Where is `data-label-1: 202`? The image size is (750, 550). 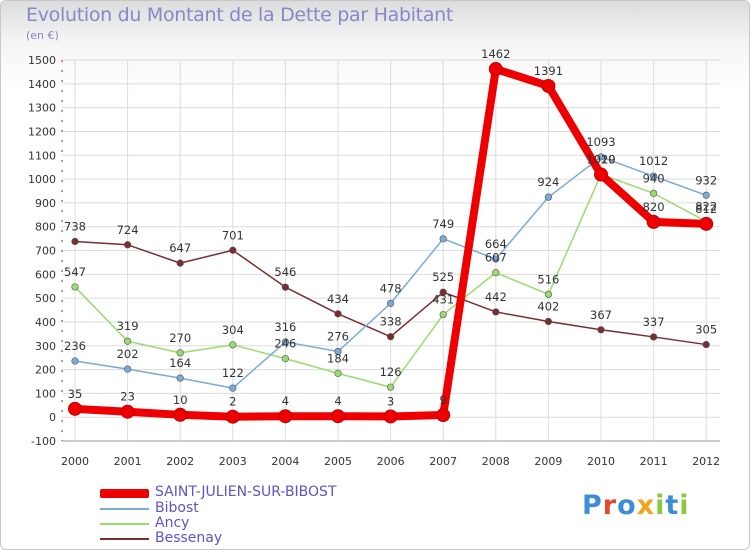 data-label-1: 202 is located at coordinates (128, 354).